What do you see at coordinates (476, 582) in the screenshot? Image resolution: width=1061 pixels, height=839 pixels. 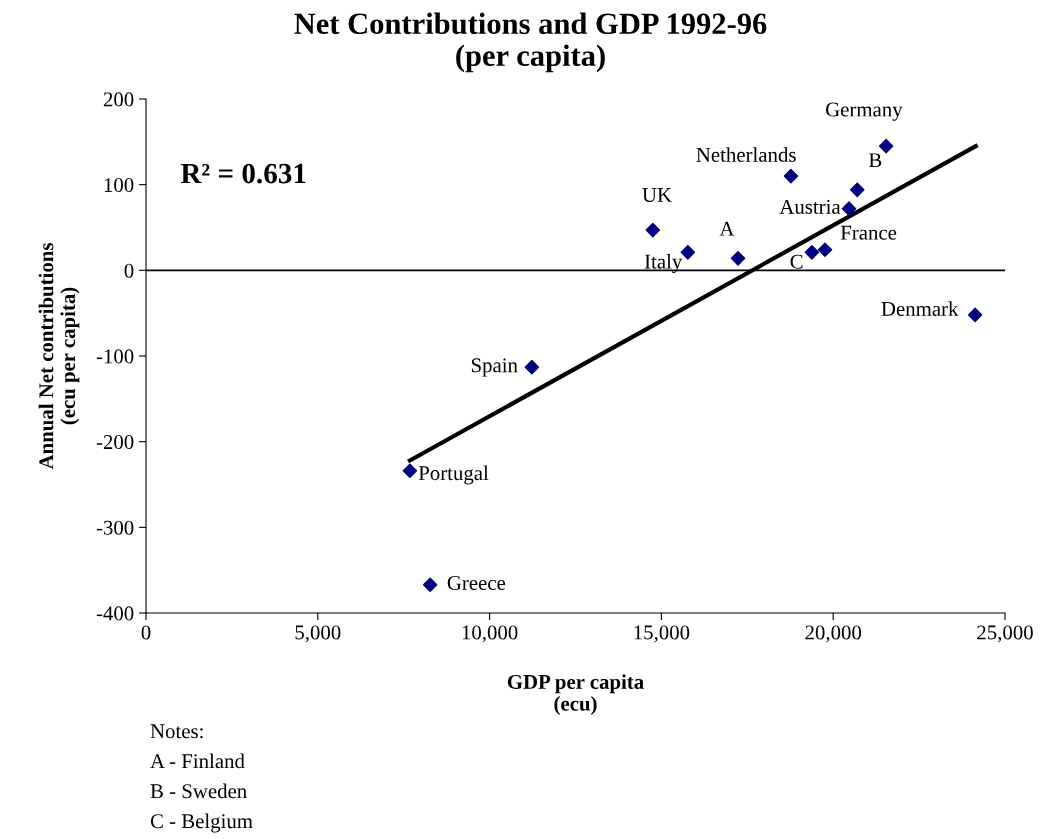 I see `annotation: Greece` at bounding box center [476, 582].